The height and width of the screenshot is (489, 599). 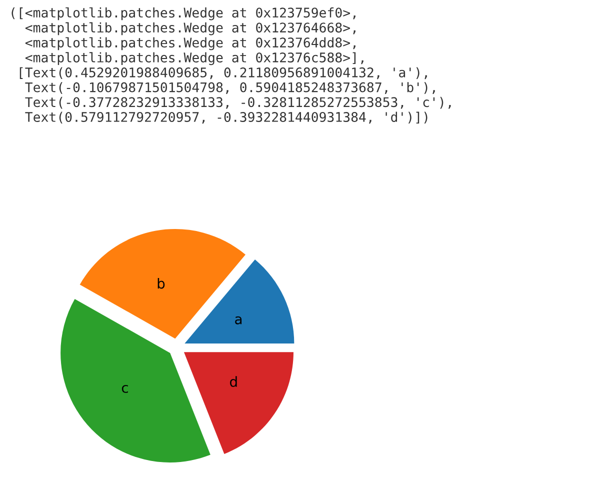 I want to click on slice-label: a, so click(x=238, y=320).